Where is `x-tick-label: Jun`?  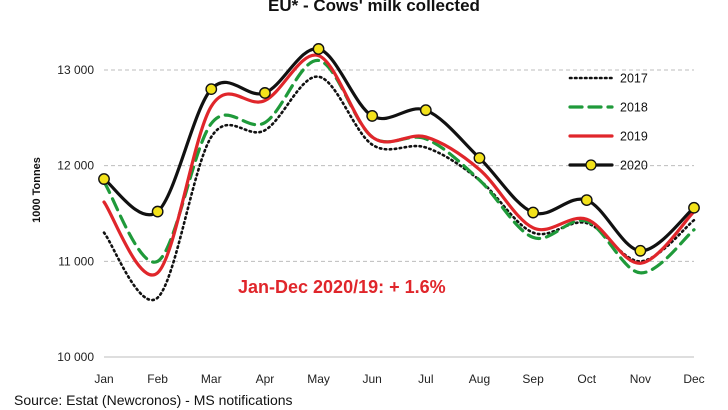
x-tick-label: Jun is located at coordinates (372, 379).